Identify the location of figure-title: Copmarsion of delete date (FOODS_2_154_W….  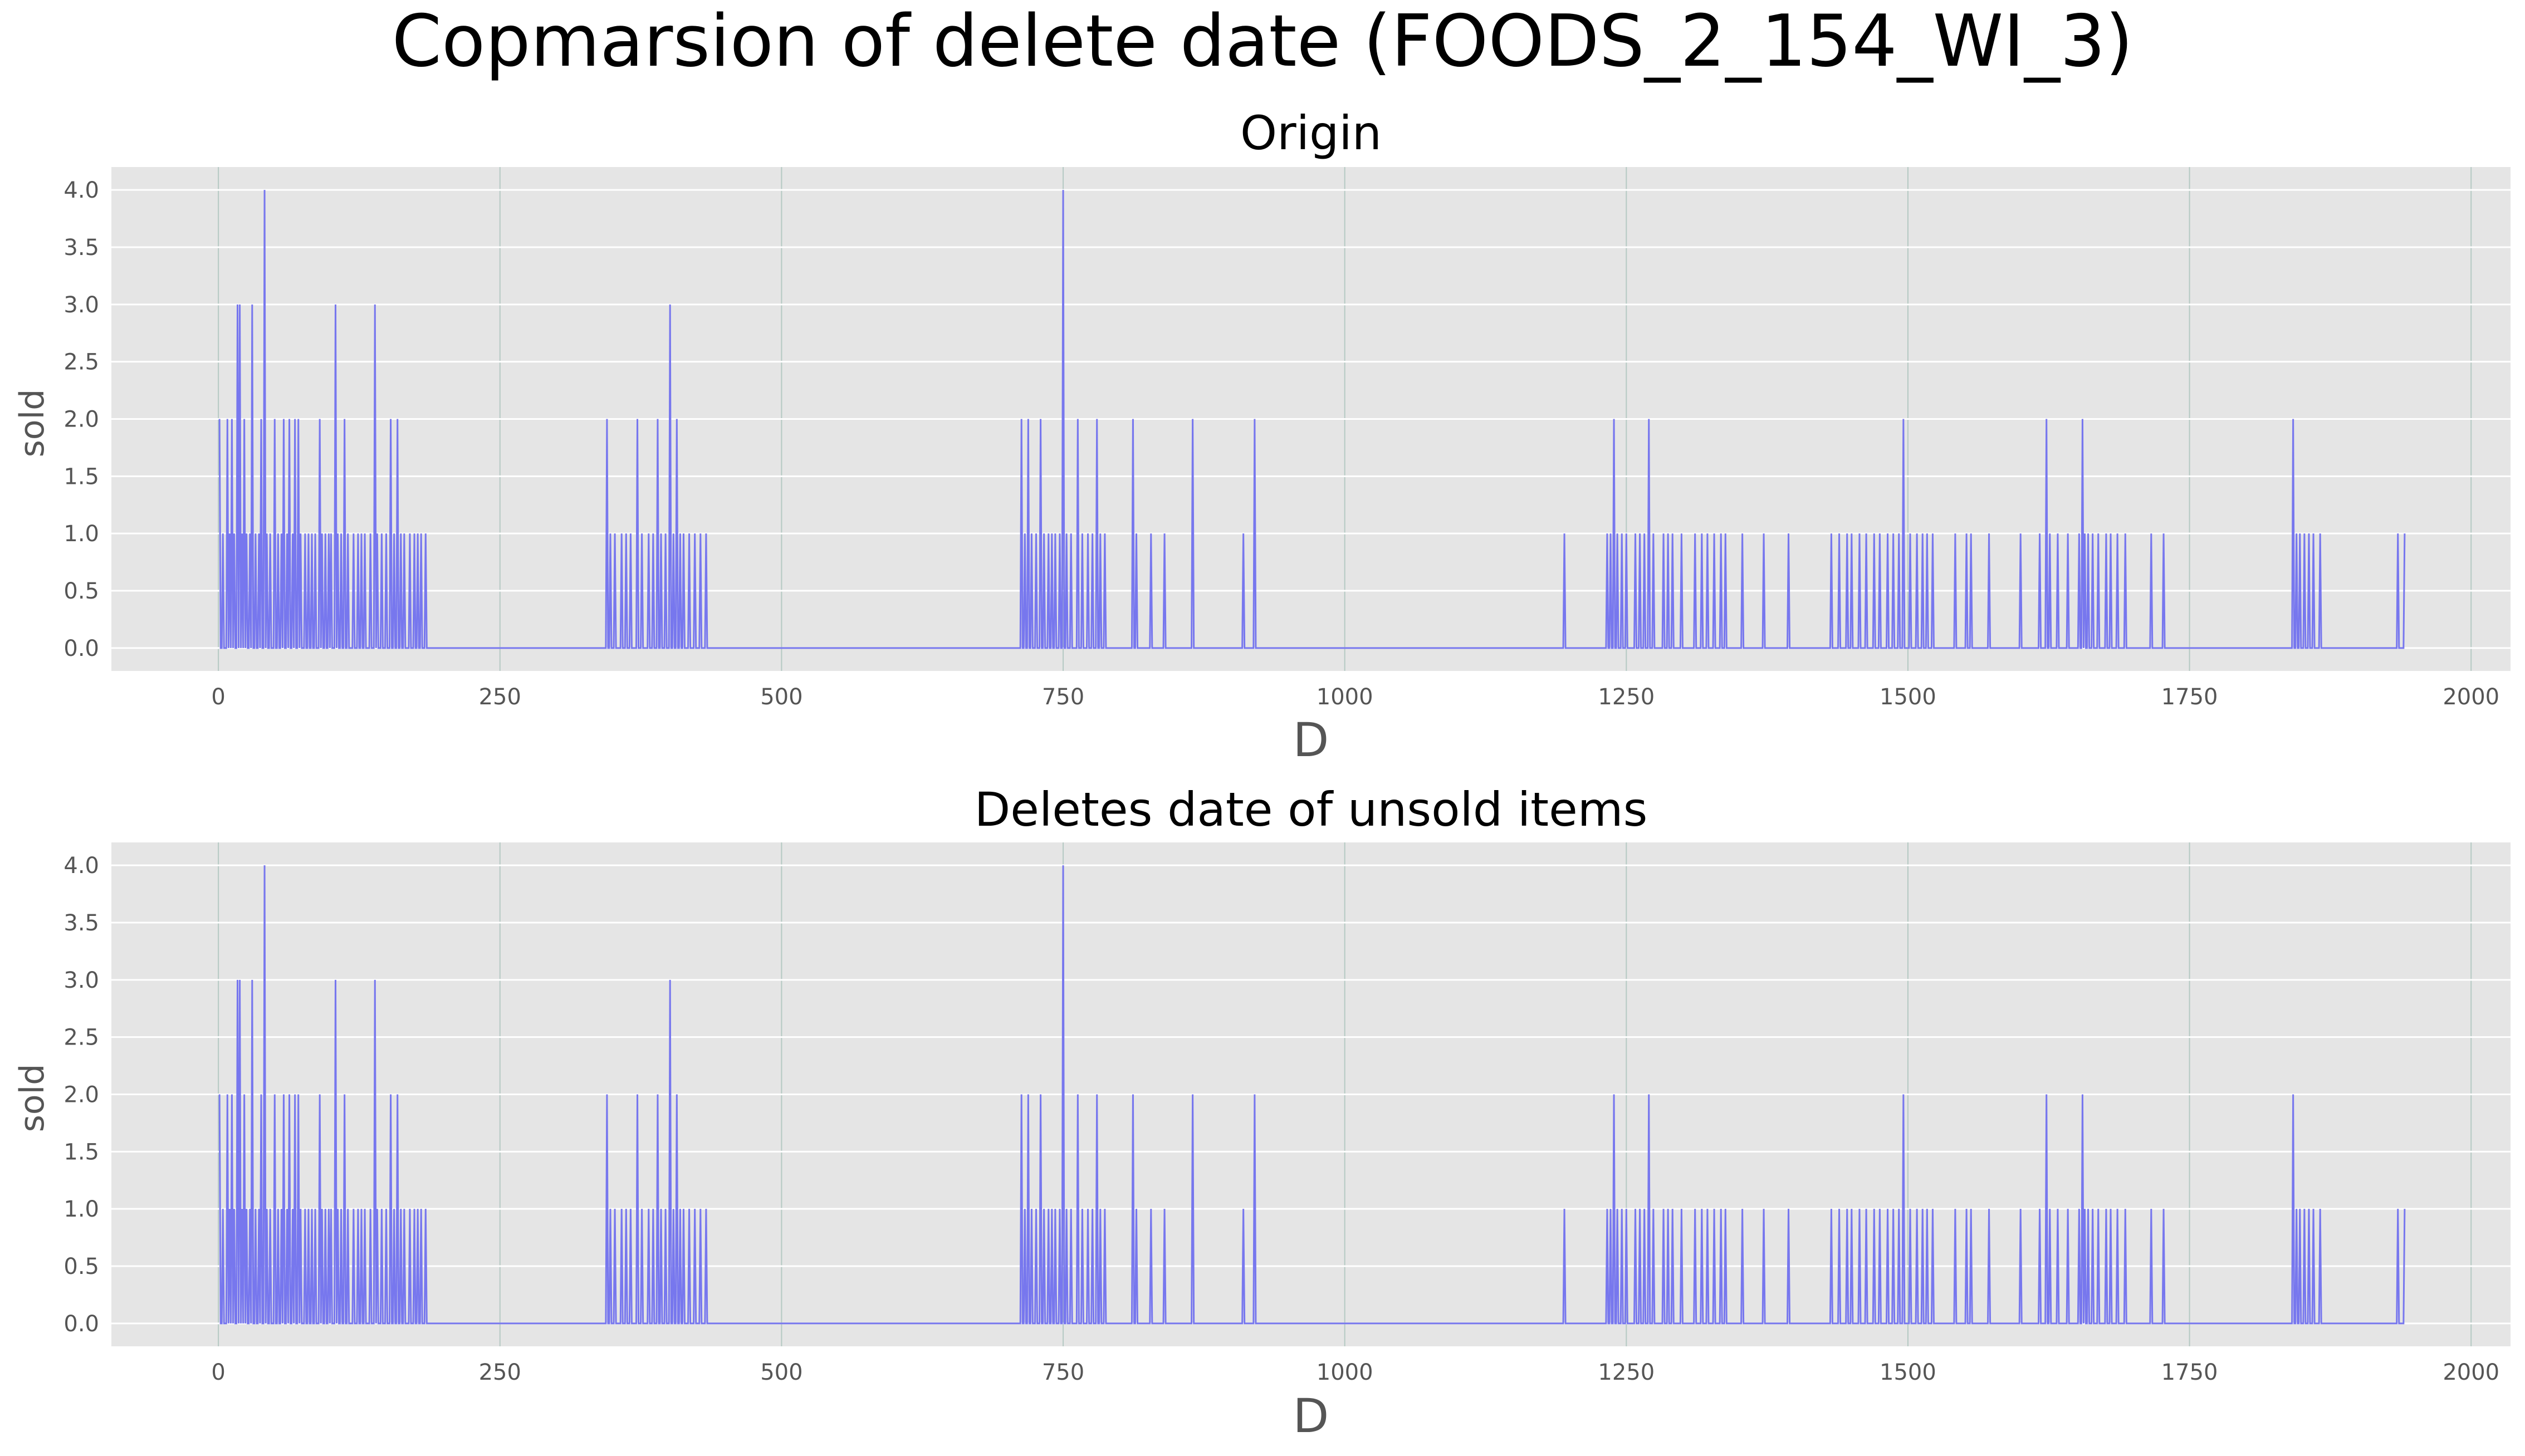
(1262, 41).